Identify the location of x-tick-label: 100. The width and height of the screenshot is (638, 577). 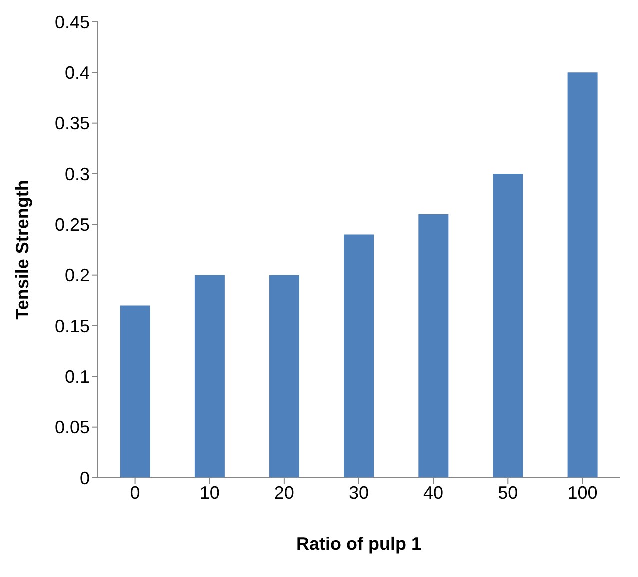
(583, 492).